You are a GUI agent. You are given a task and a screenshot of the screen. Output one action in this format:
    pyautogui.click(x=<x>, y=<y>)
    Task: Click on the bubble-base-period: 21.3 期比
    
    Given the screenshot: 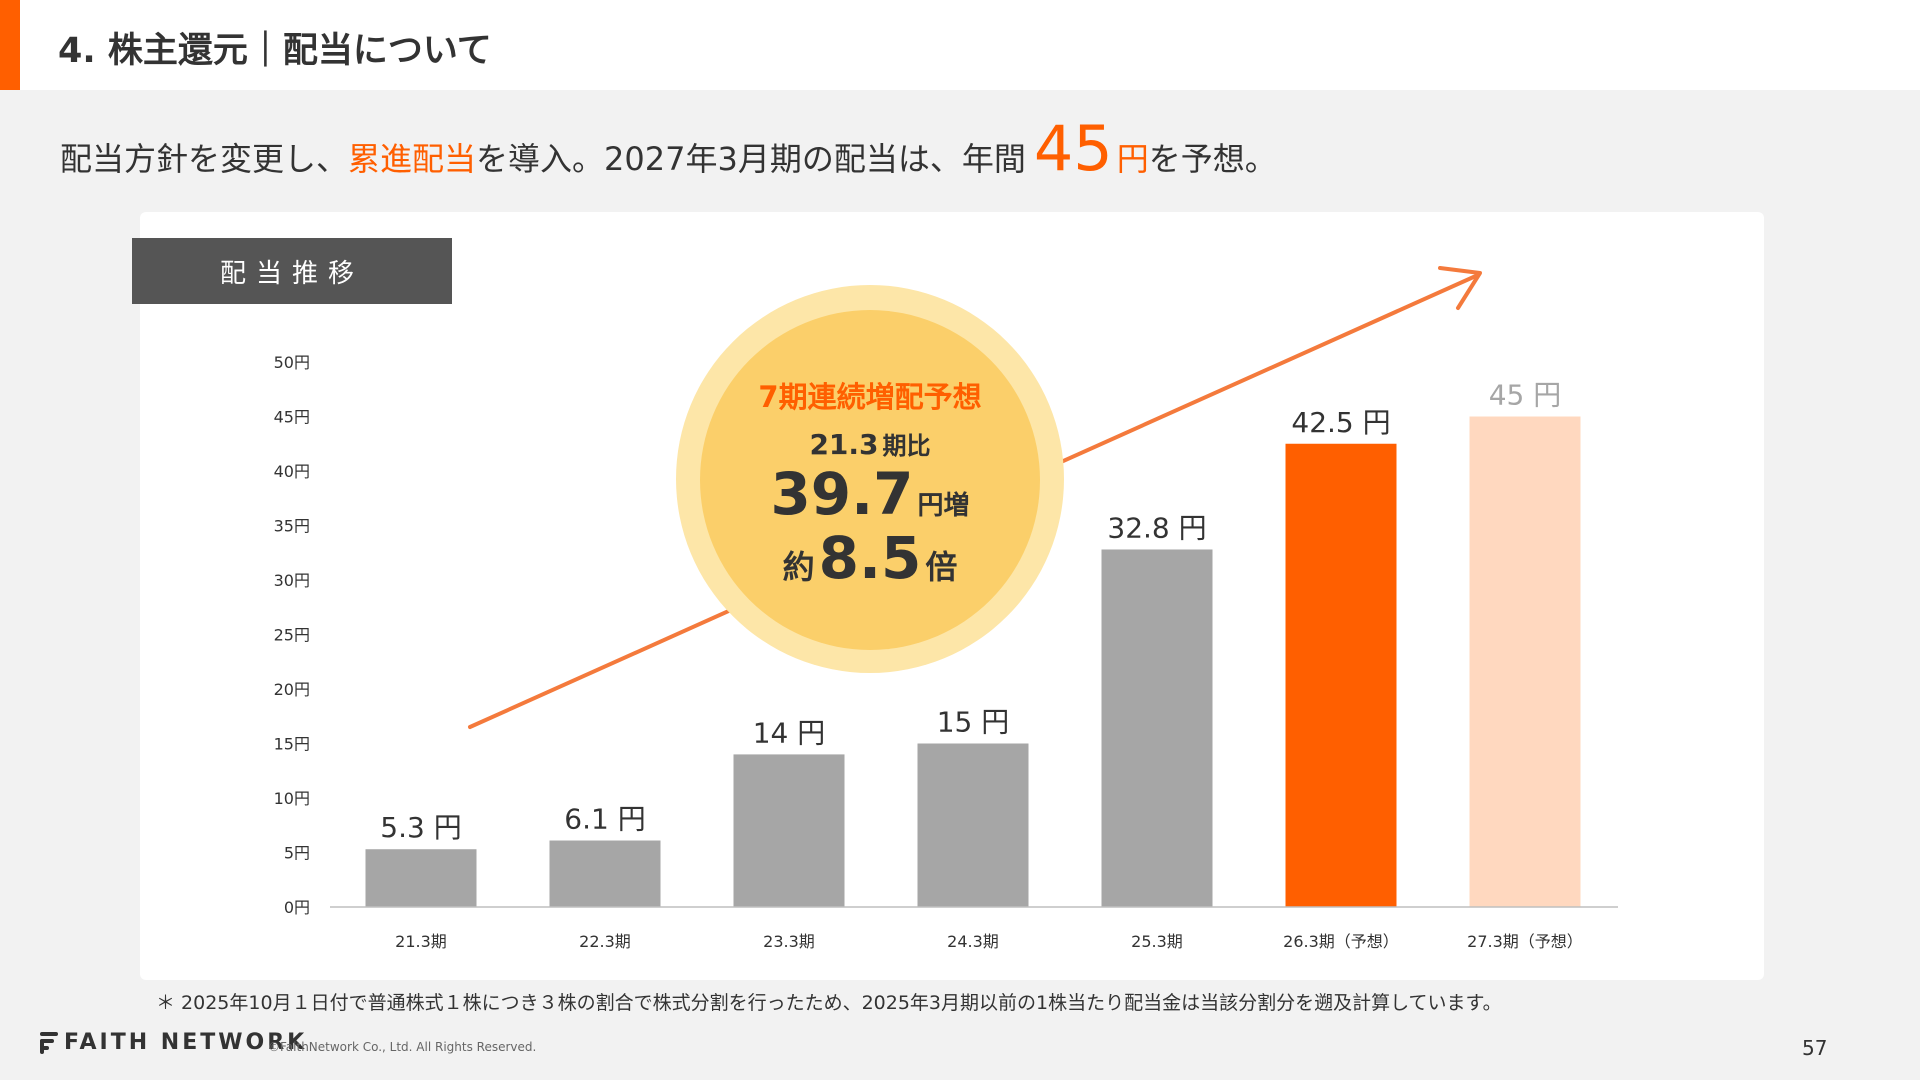 What is the action you would take?
    pyautogui.click(x=869, y=443)
    